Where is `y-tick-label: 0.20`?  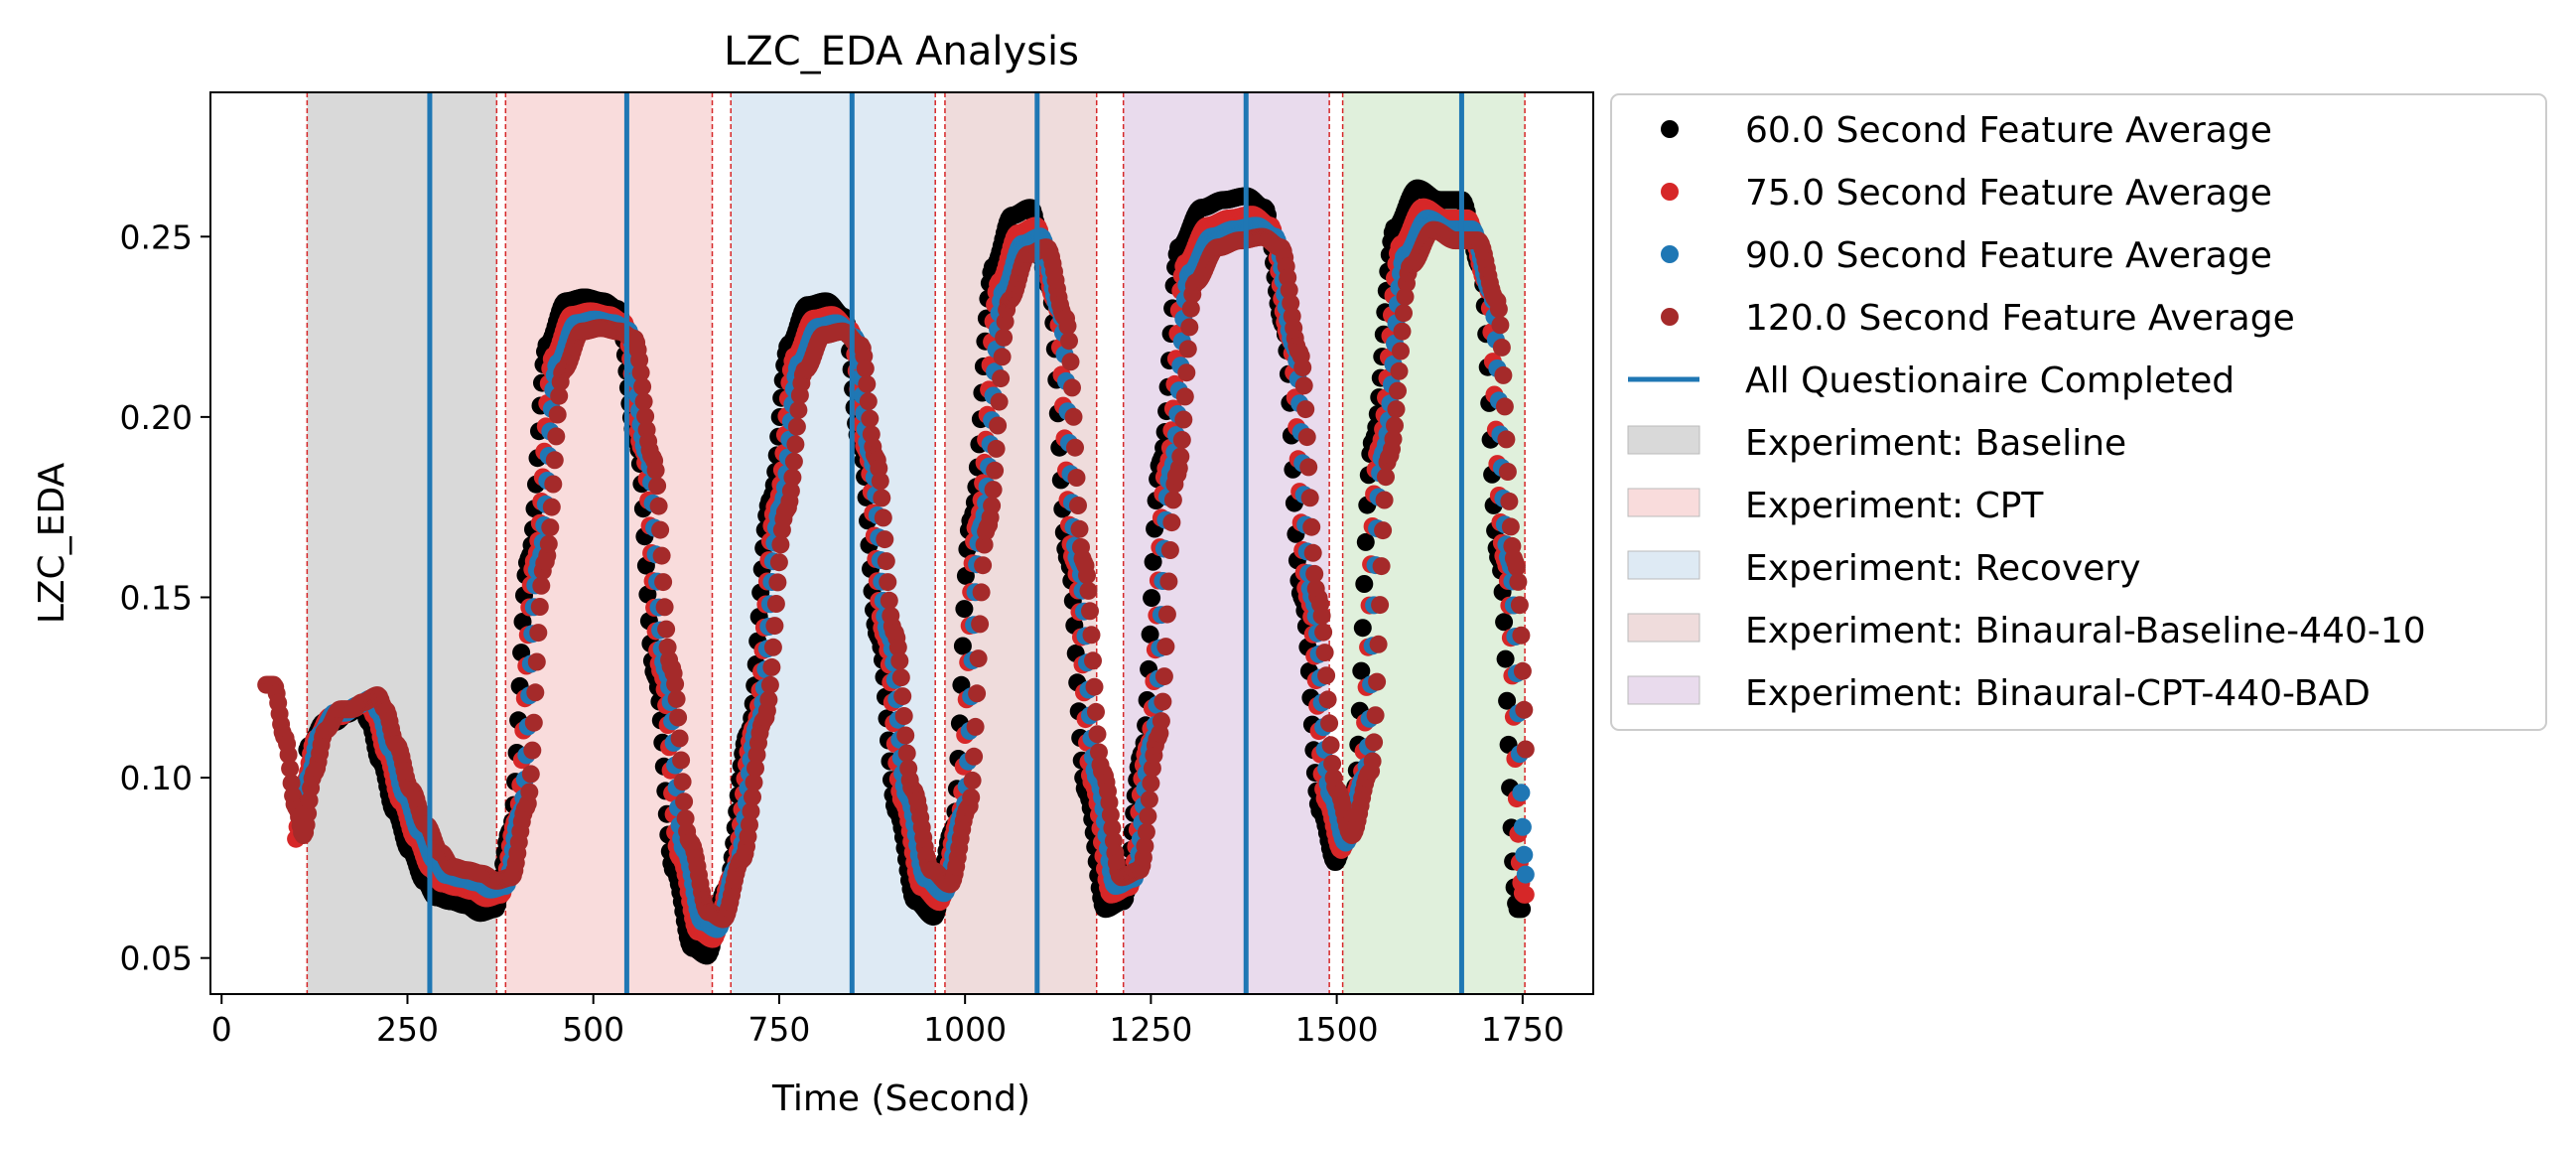
y-tick-label: 0.20 is located at coordinates (156, 418).